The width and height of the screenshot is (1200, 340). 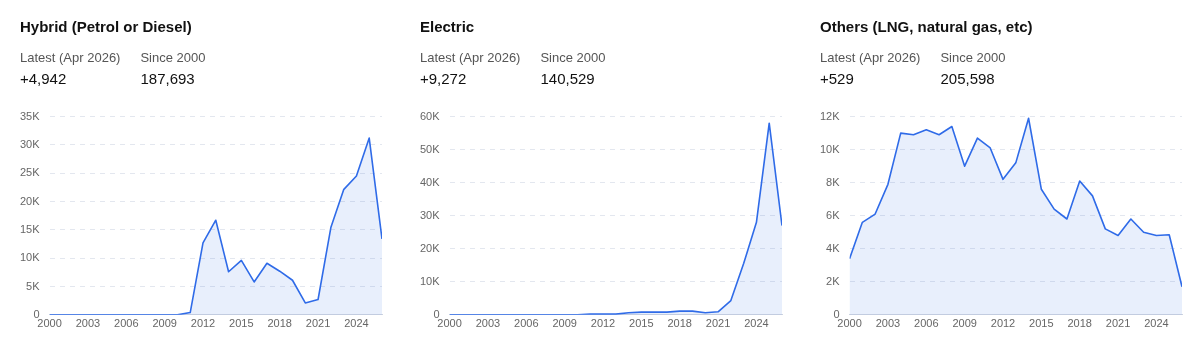 I want to click on y-tick-label: 35K, so click(x=30, y=115).